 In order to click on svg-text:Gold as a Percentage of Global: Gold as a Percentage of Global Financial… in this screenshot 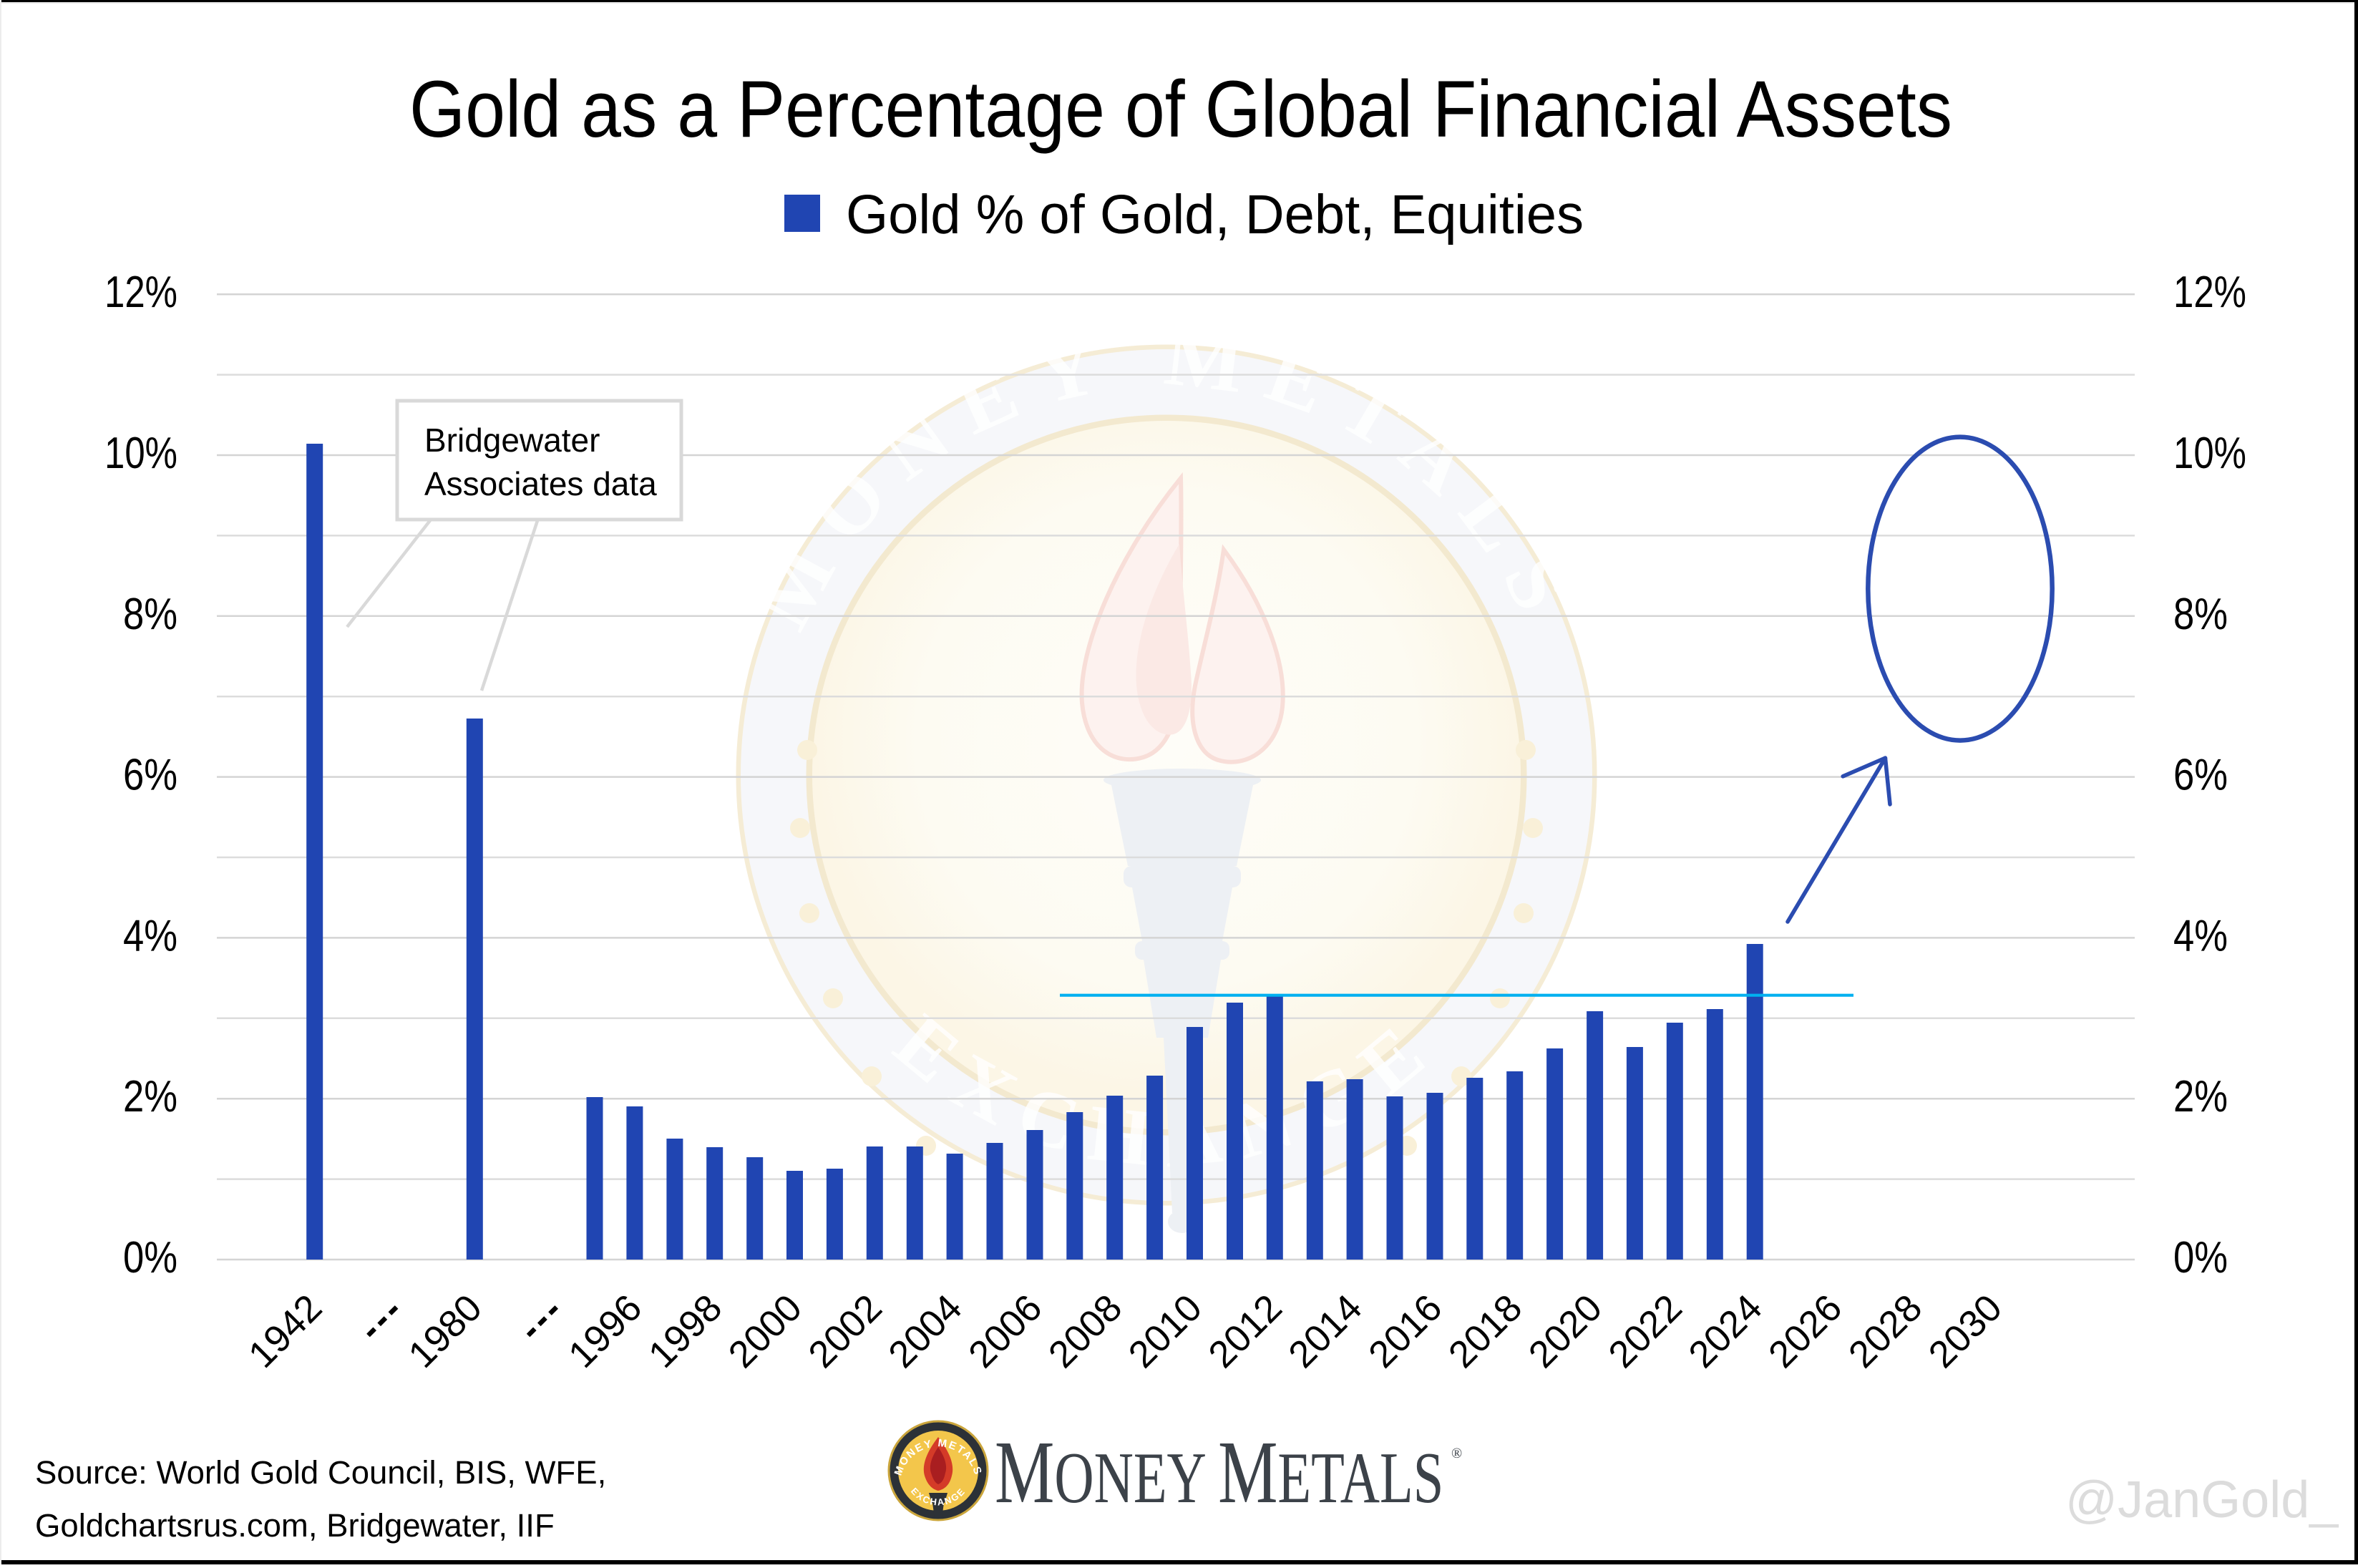, I will do `click(1180, 109)`.